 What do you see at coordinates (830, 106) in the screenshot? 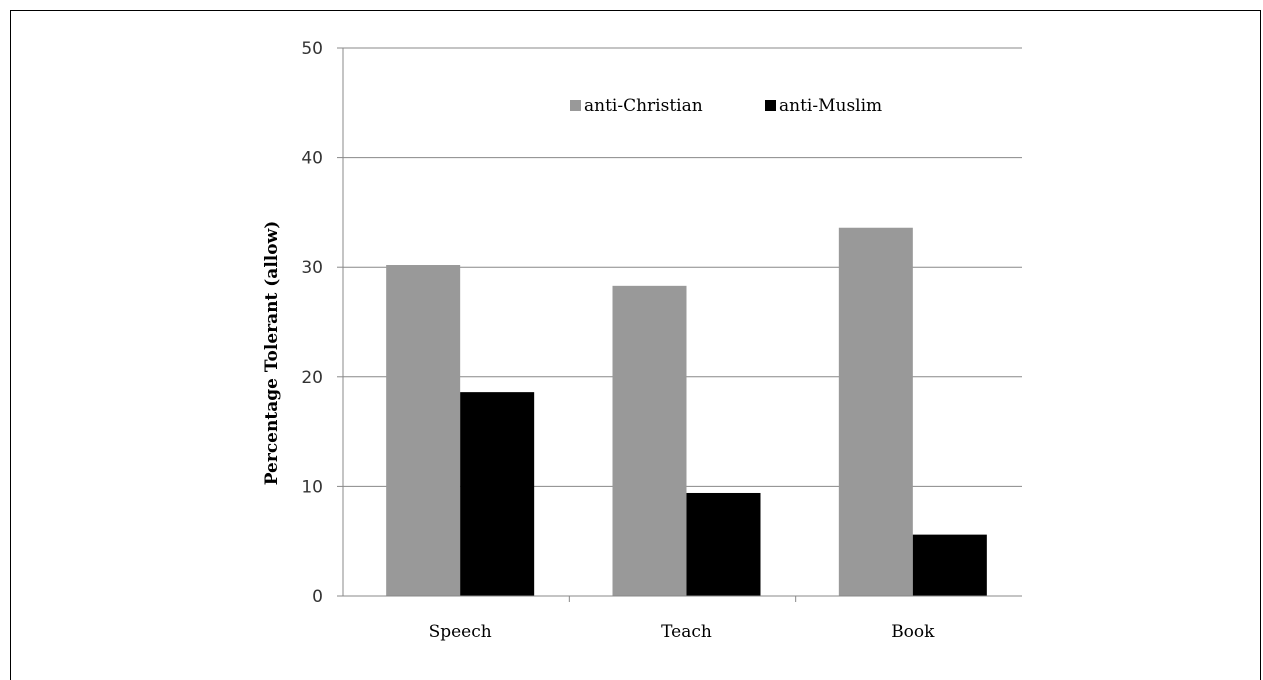
I see `legend-label: anti-Muslim` at bounding box center [830, 106].